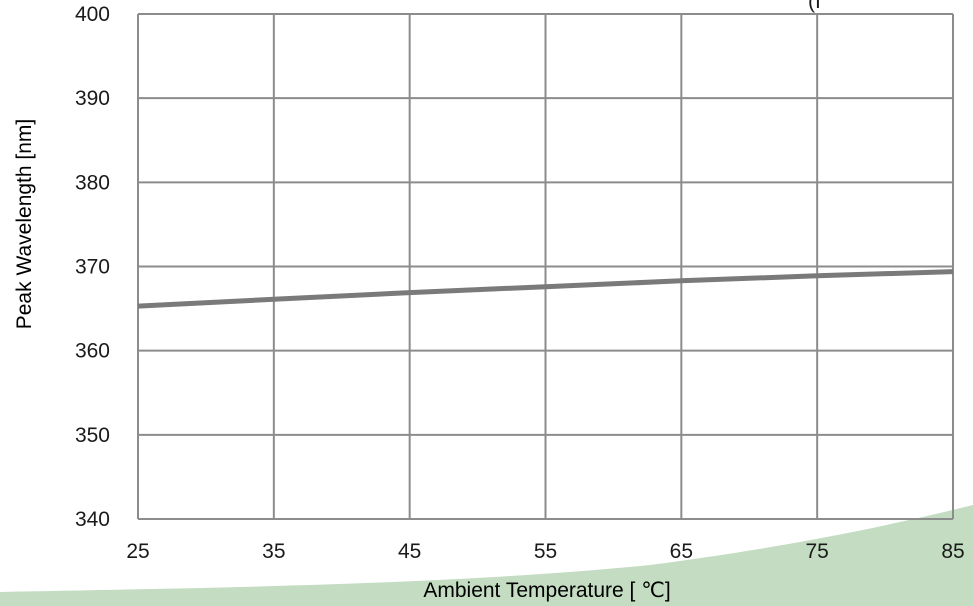 The width and height of the screenshot is (973, 606). I want to click on x-tick-label: 55, so click(545, 551).